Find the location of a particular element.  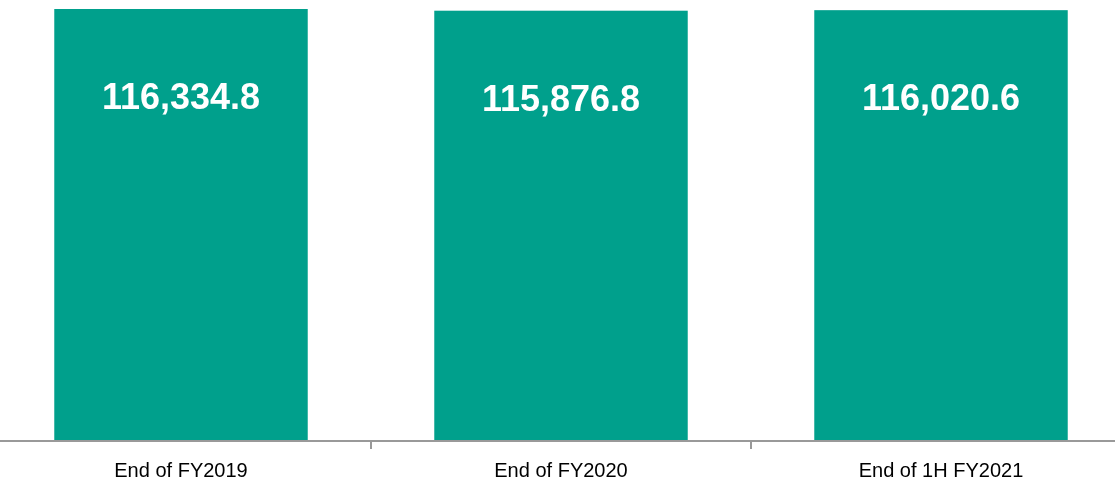

x-tick-label: End of 1H FY2021 is located at coordinates (941, 469).